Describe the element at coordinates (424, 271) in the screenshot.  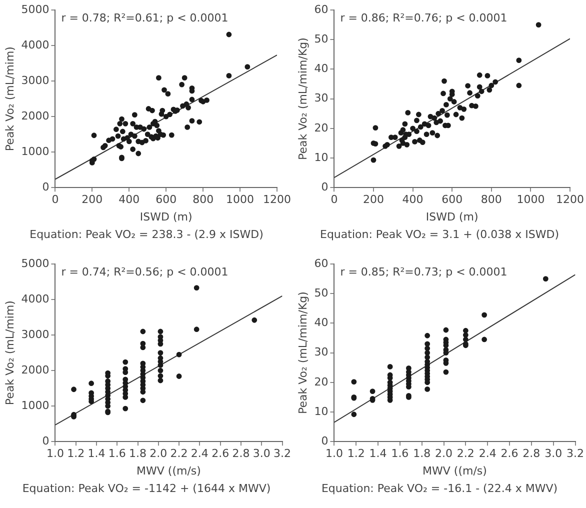
I see `annotation: r = 0.85; R²=0.73; p < 0.0001` at that location.